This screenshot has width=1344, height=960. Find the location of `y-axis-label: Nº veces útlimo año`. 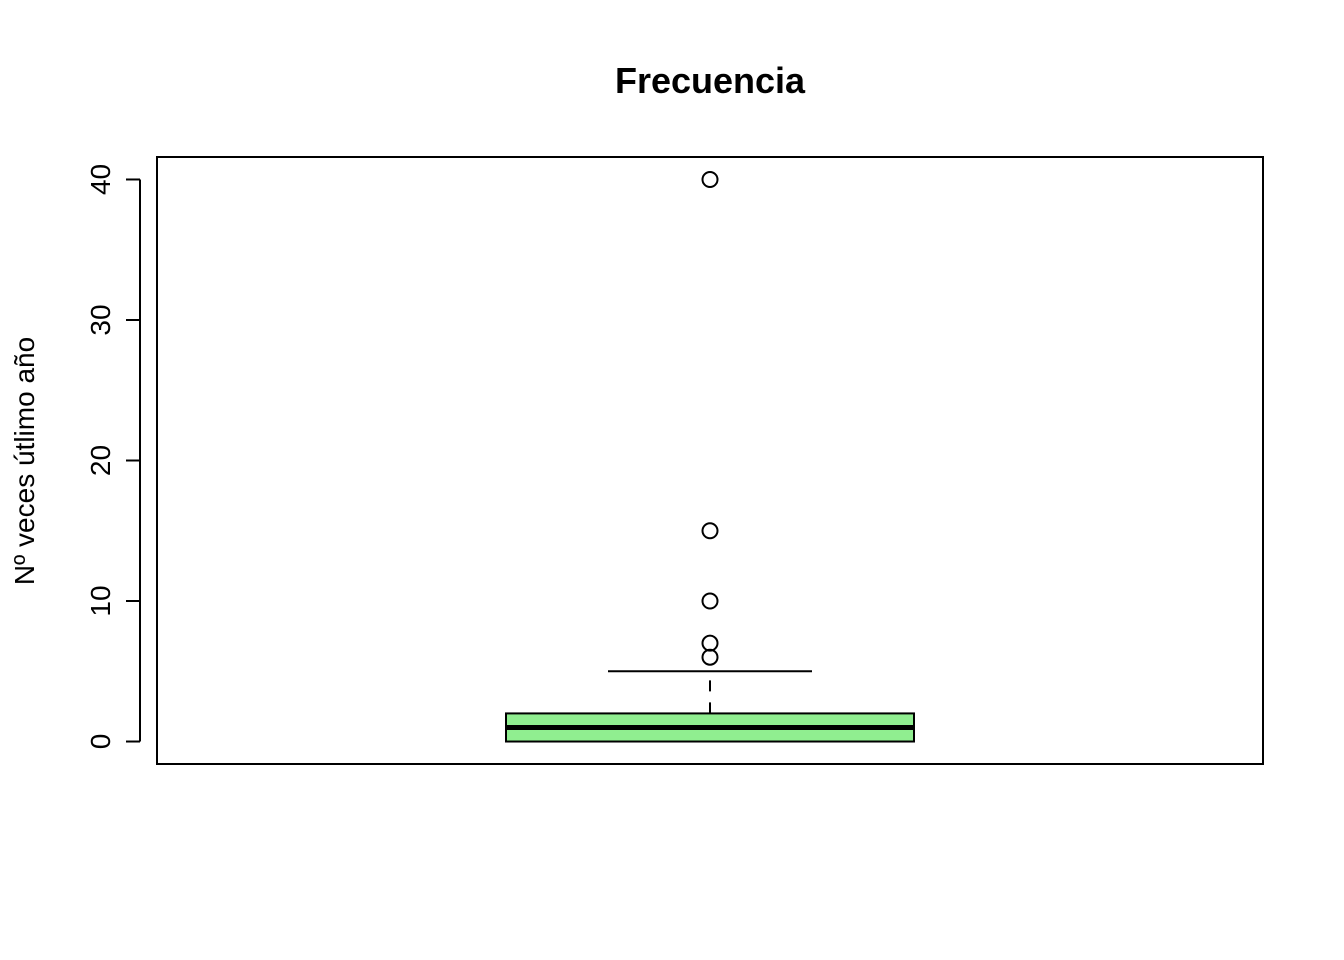

y-axis-label: Nº veces útlimo año is located at coordinates (24, 461).